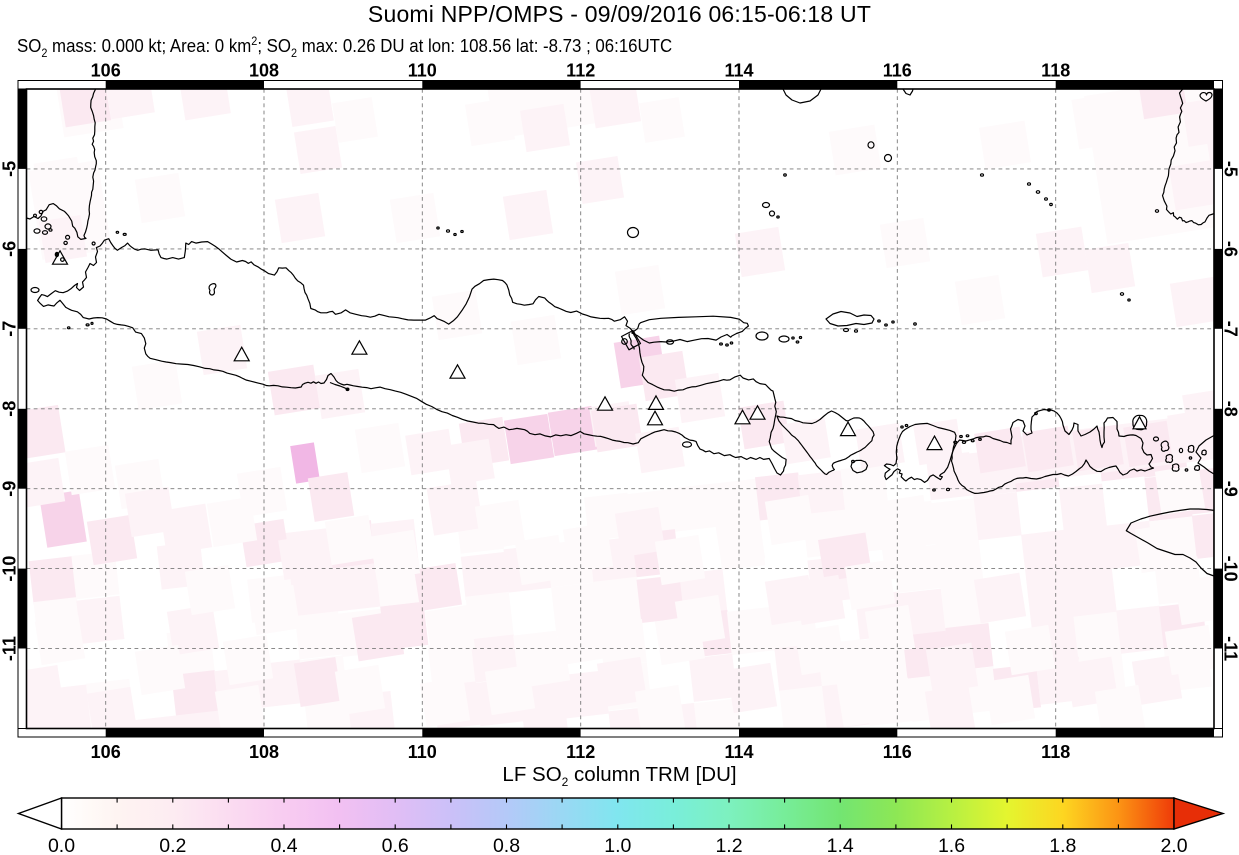 This screenshot has width=1239, height=855. What do you see at coordinates (728, 845) in the screenshot?
I see `svg-text: 1.2` at bounding box center [728, 845].